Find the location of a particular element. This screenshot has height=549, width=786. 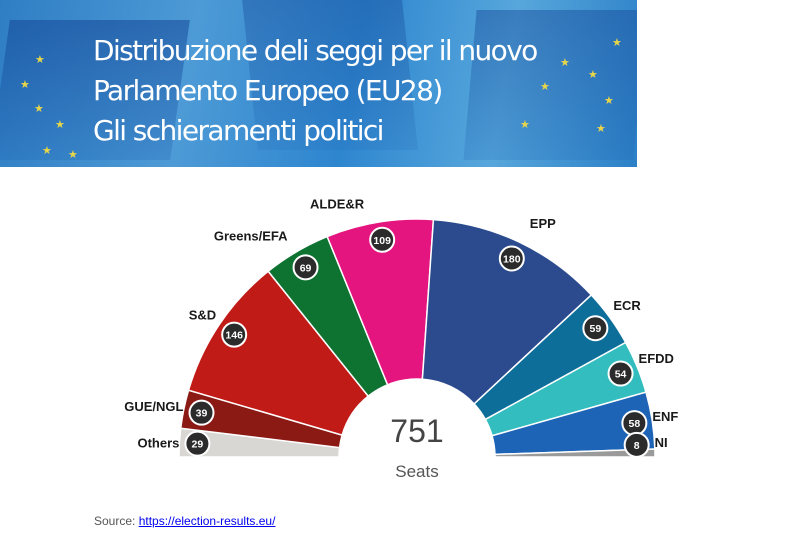

badge-epp is located at coordinates (511, 258).